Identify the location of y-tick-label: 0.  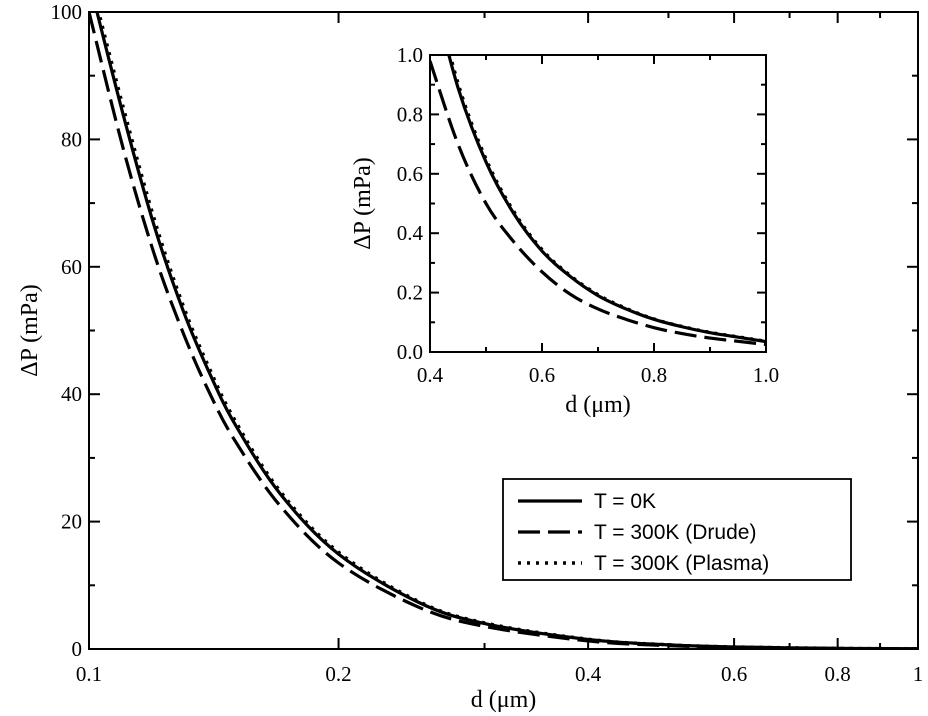
(77, 649).